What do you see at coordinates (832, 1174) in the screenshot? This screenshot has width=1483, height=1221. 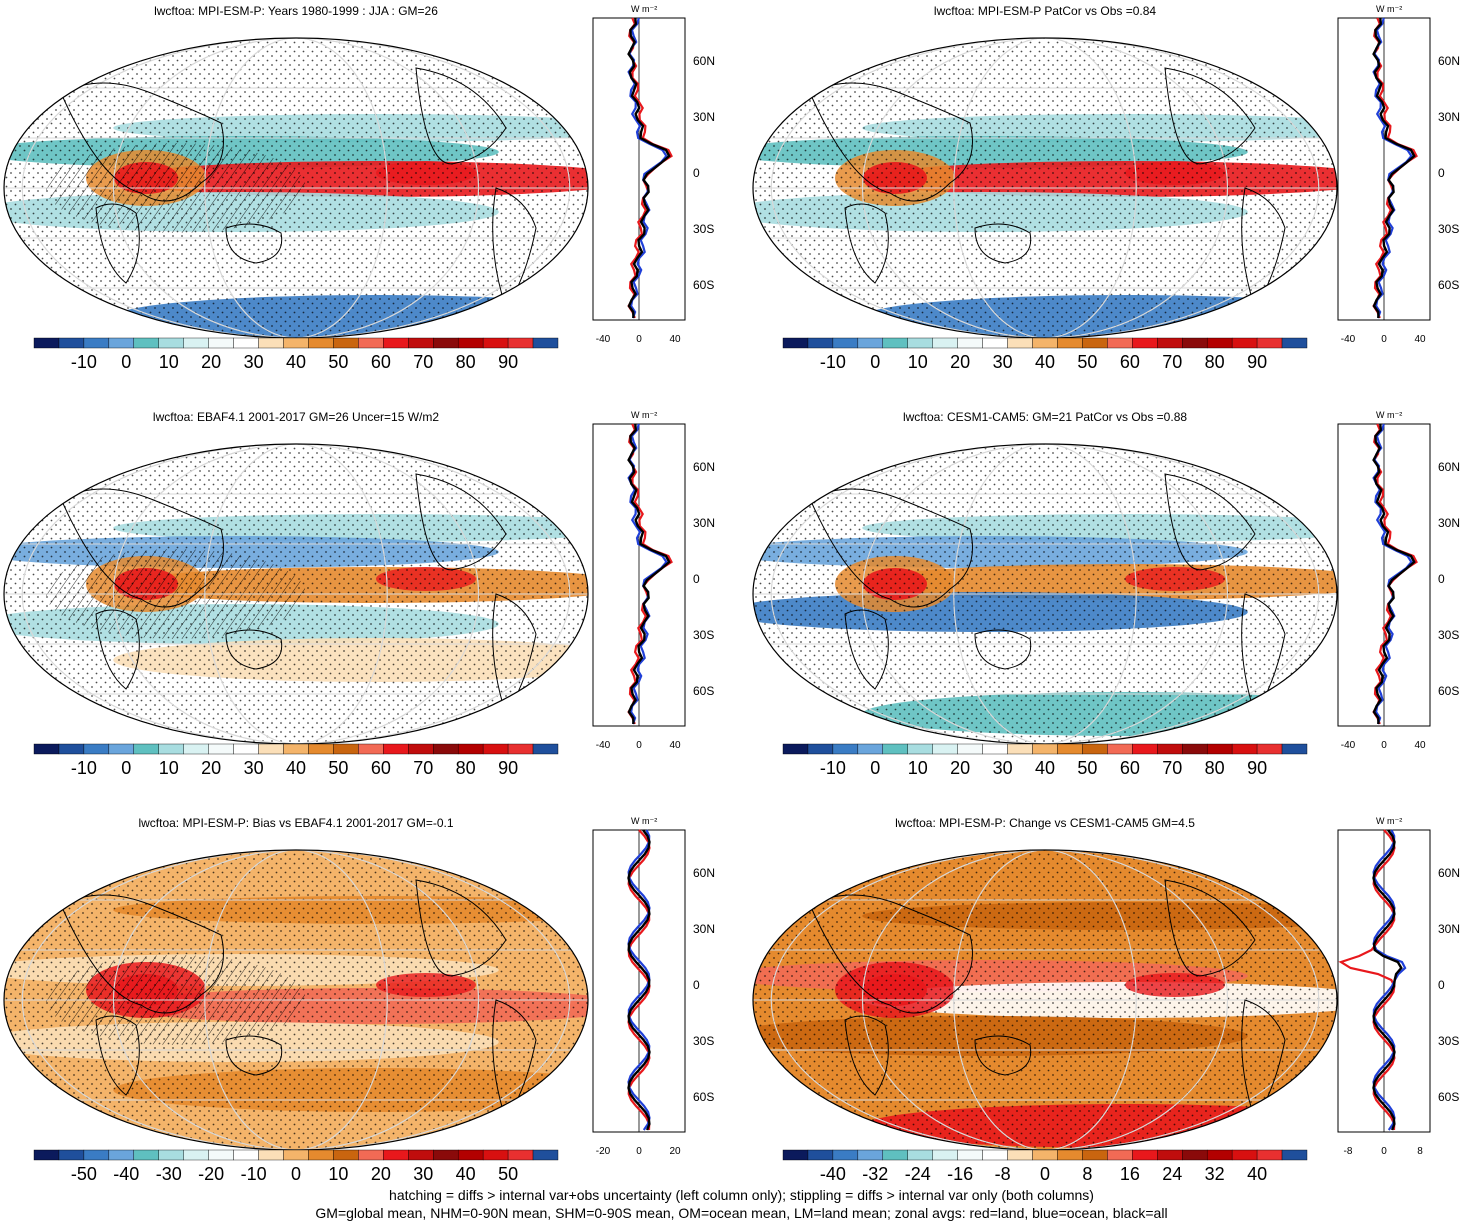 I see `colorbar-label: -40` at bounding box center [832, 1174].